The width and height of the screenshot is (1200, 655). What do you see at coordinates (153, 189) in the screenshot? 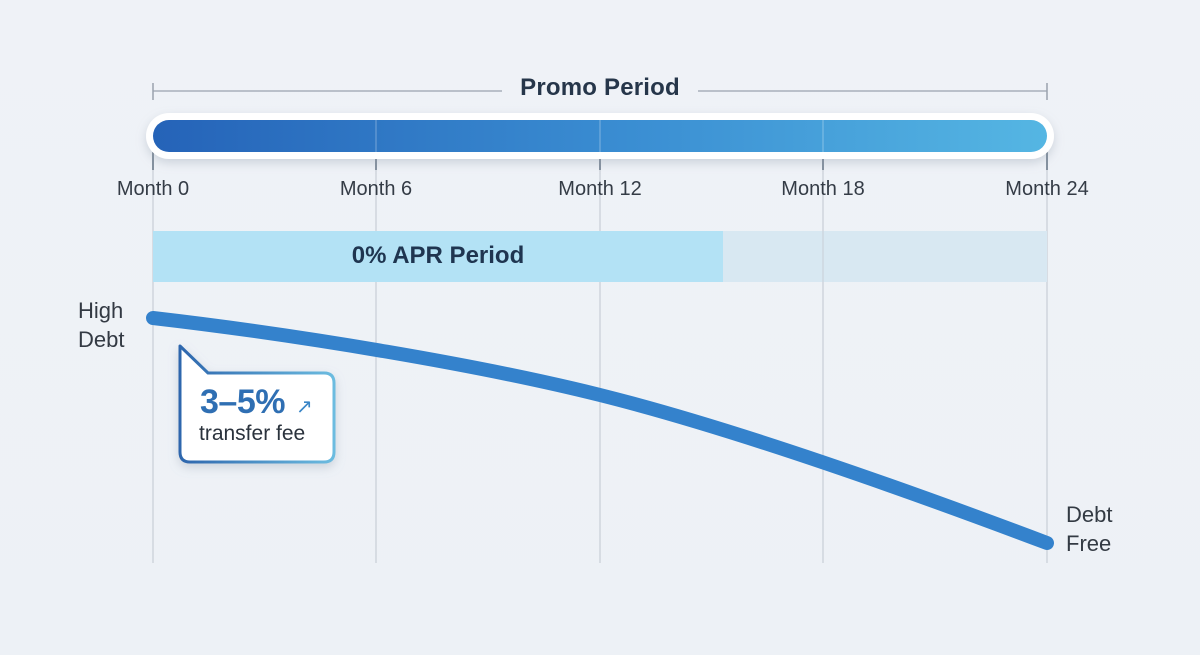
I see `tick-label-month-0: Month 0` at bounding box center [153, 189].